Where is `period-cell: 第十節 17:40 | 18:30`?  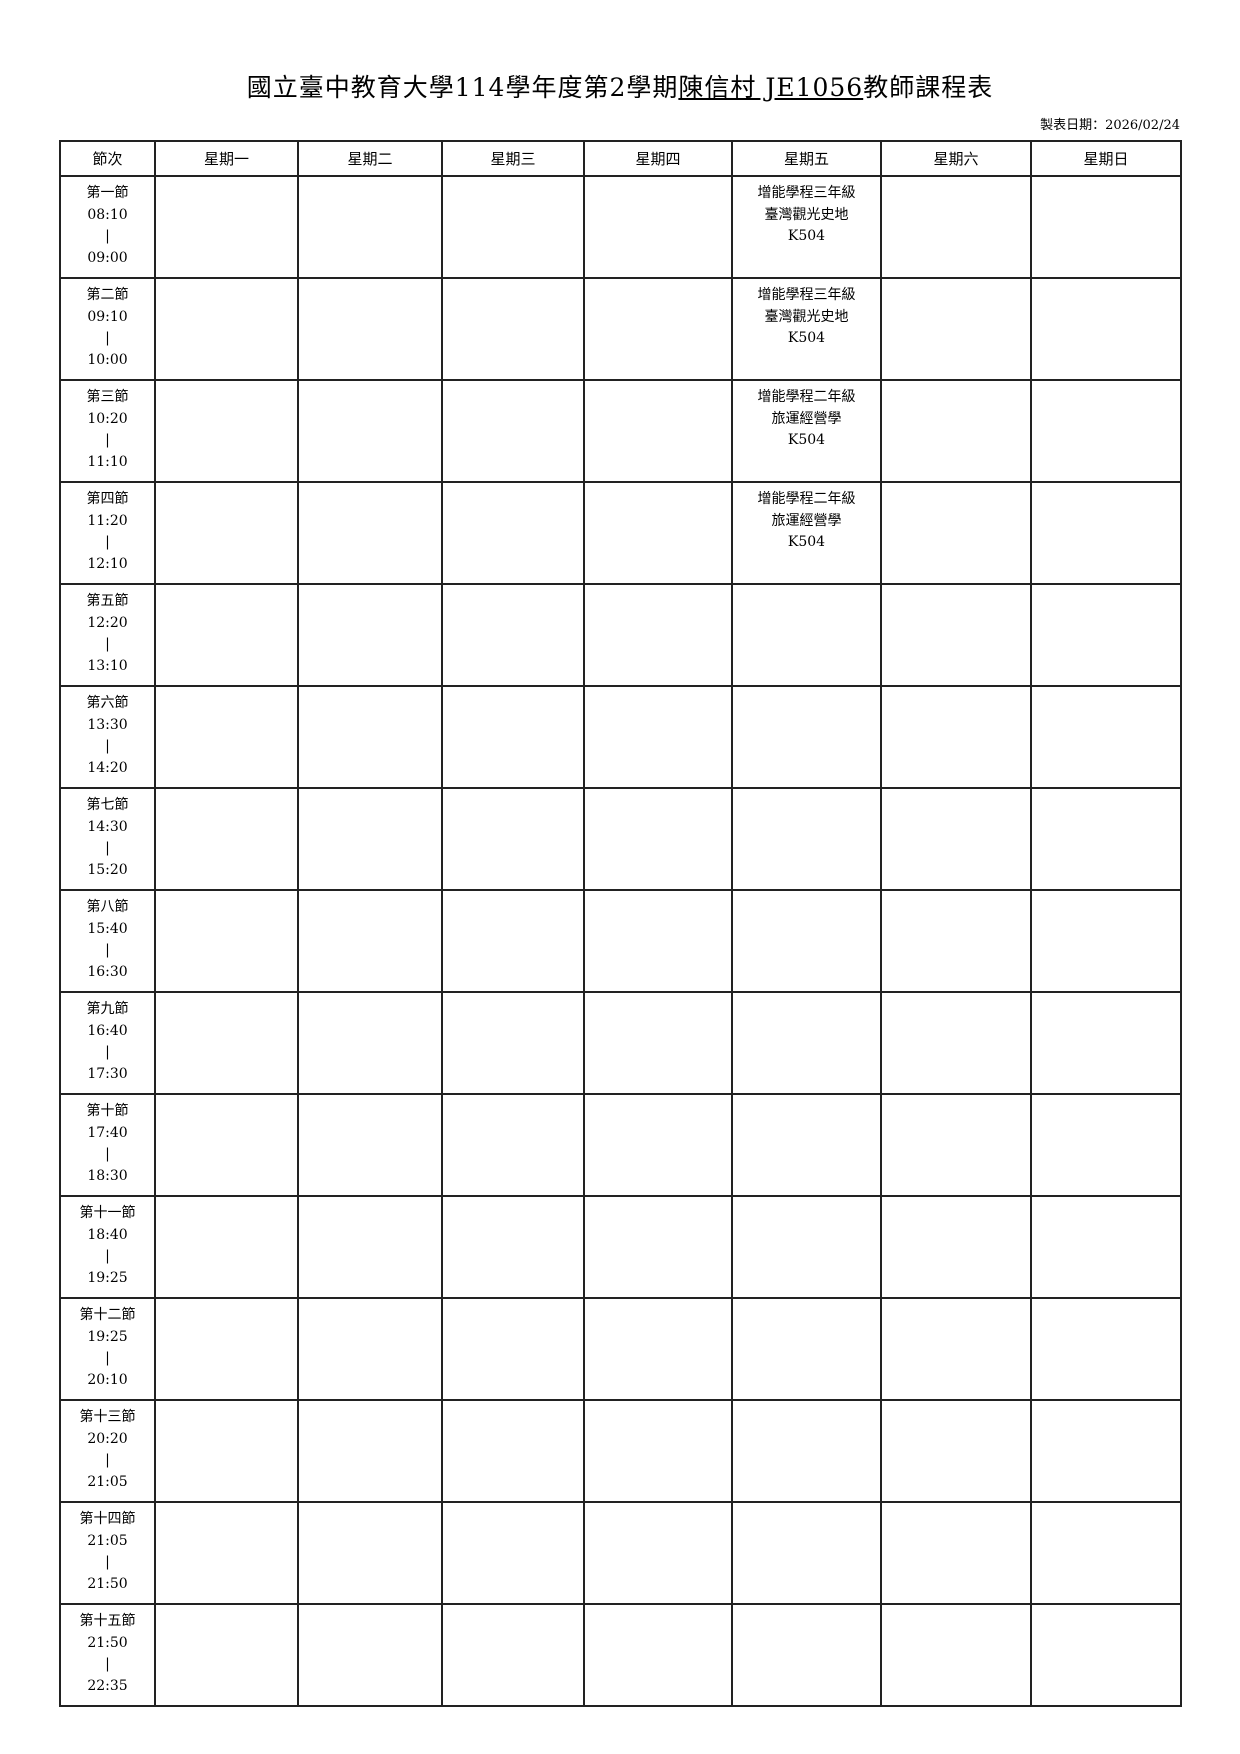 period-cell: 第十節 17:40 | 18:30 is located at coordinates (107, 1145).